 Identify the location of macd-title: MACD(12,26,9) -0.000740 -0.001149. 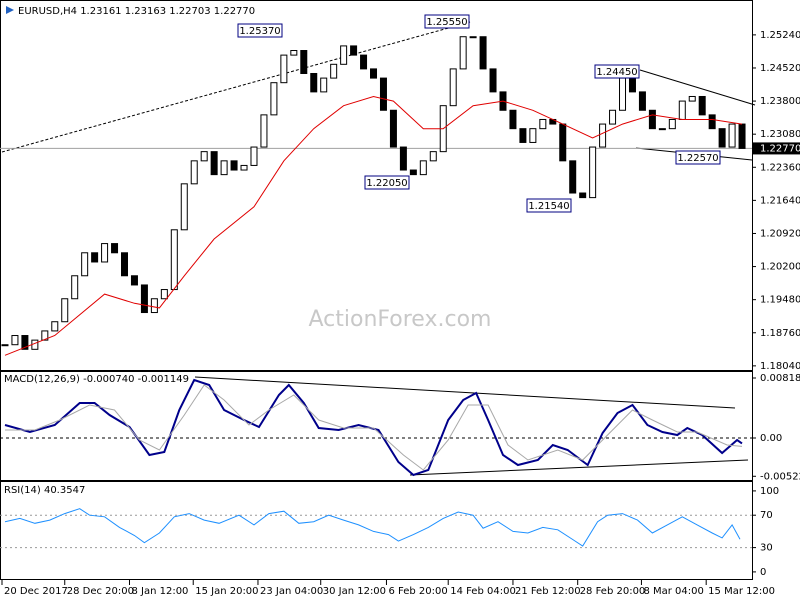
(96, 379).